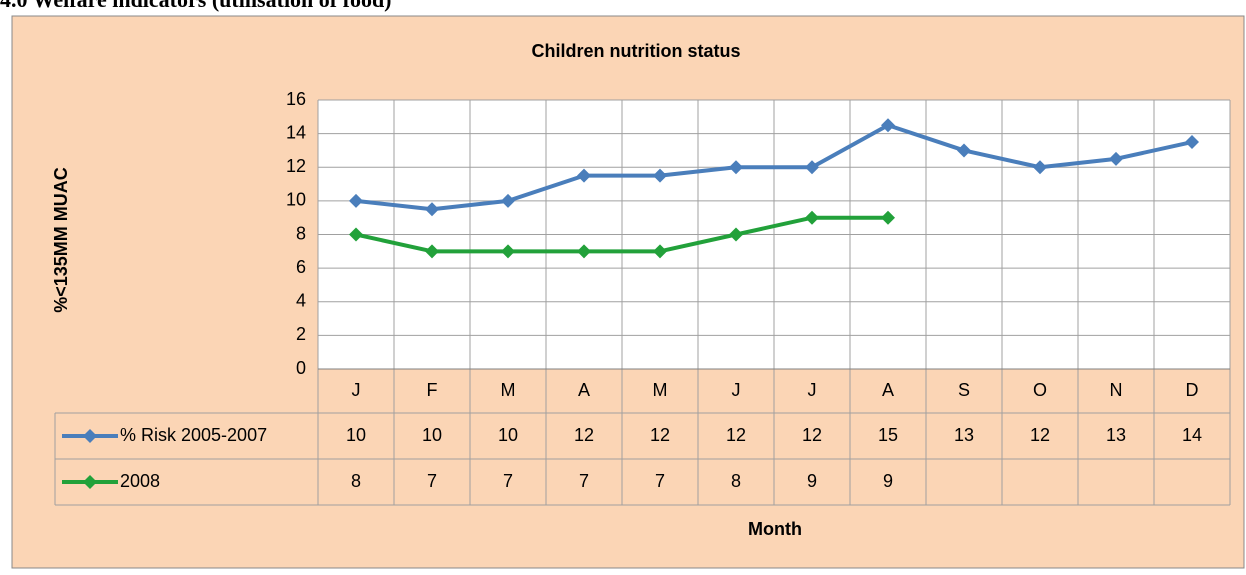 The image size is (1246, 575). What do you see at coordinates (296, 200) in the screenshot?
I see `y-tick-label: 10` at bounding box center [296, 200].